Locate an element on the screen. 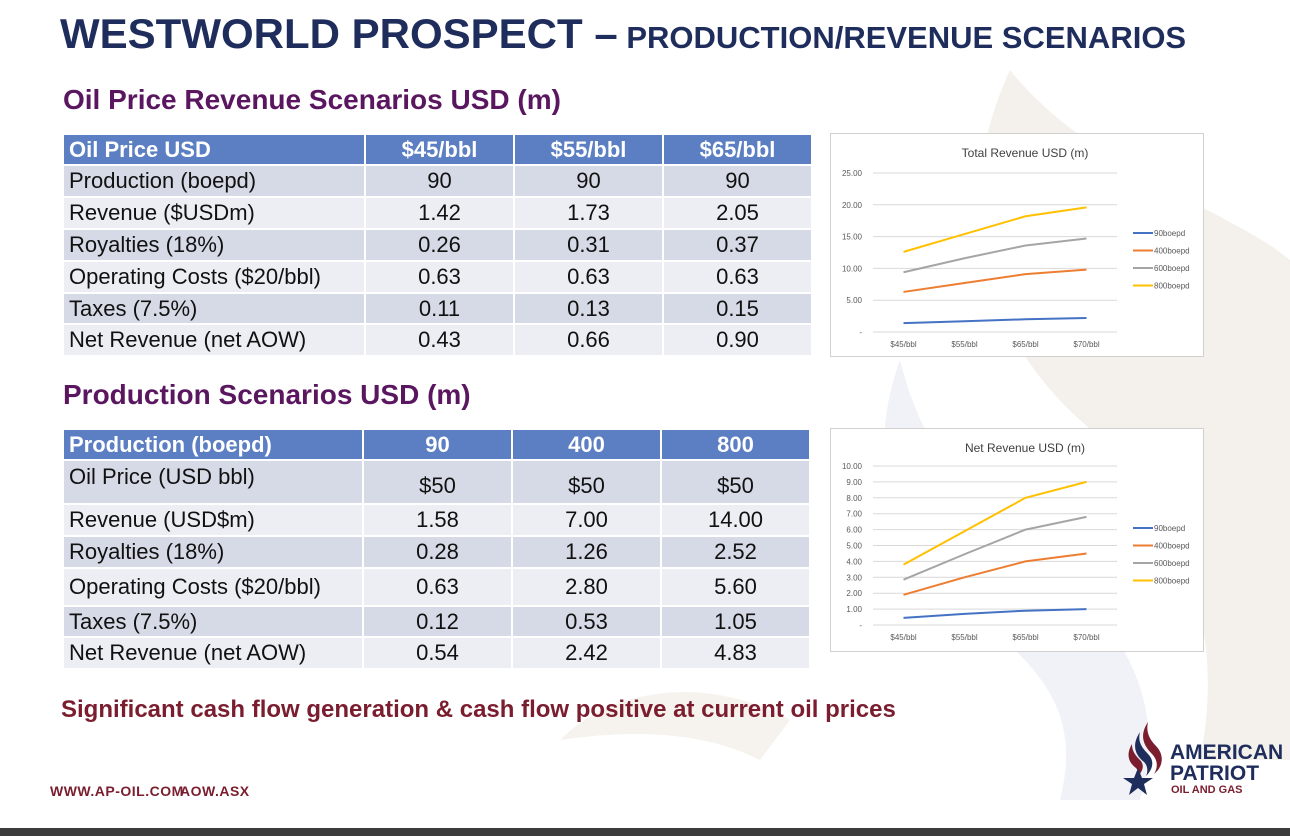 This screenshot has width=1290, height=836. table-cell: 0.12 is located at coordinates (437, 621).